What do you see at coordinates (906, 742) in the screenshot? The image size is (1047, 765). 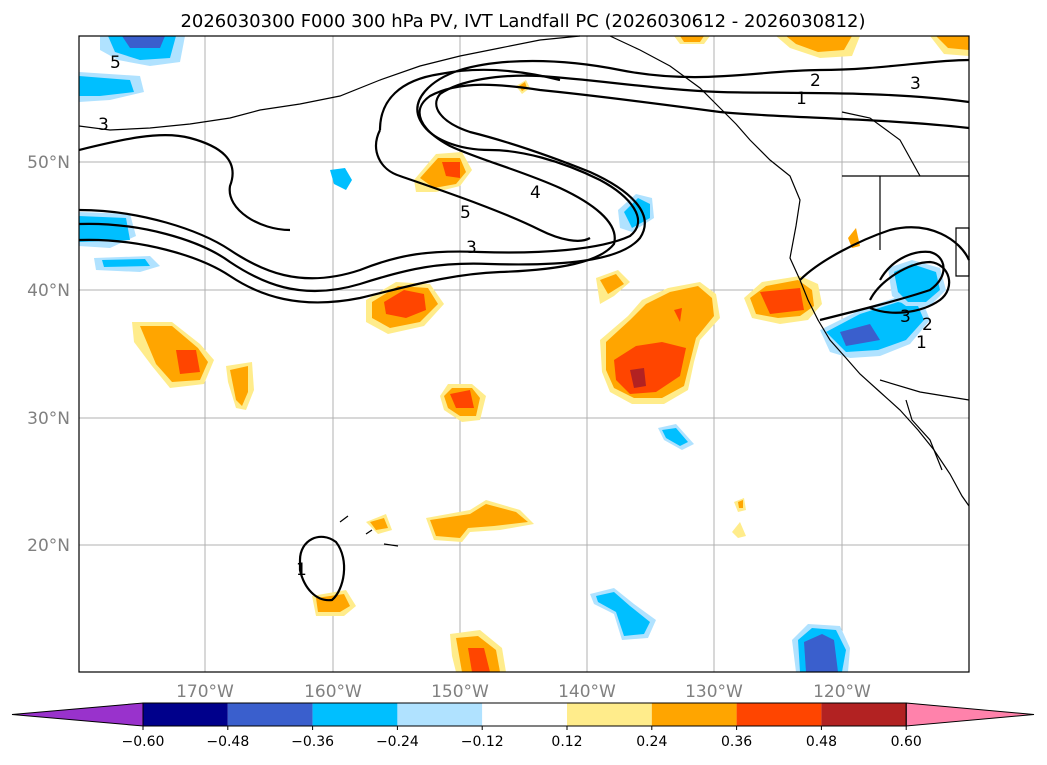 I see `colorbar-tick-label: 0.60` at bounding box center [906, 742].